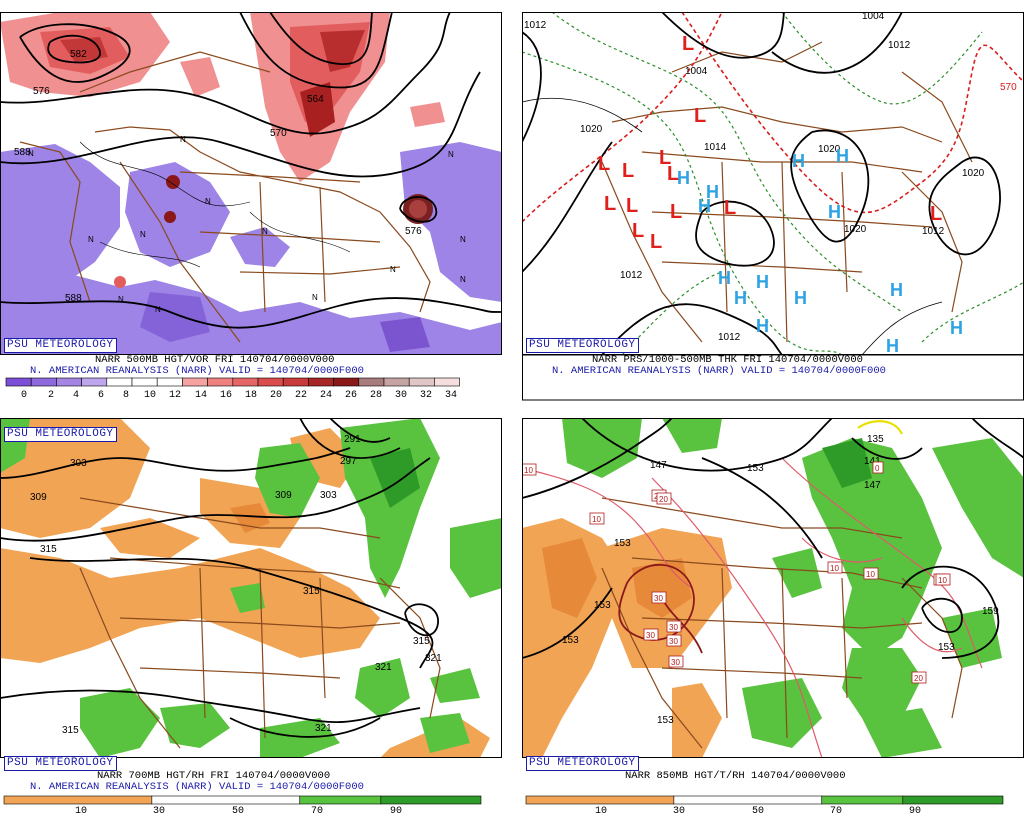 The width and height of the screenshot is (1024, 819). Describe the element at coordinates (875, 439) in the screenshot. I see `contour-label: 135` at that location.